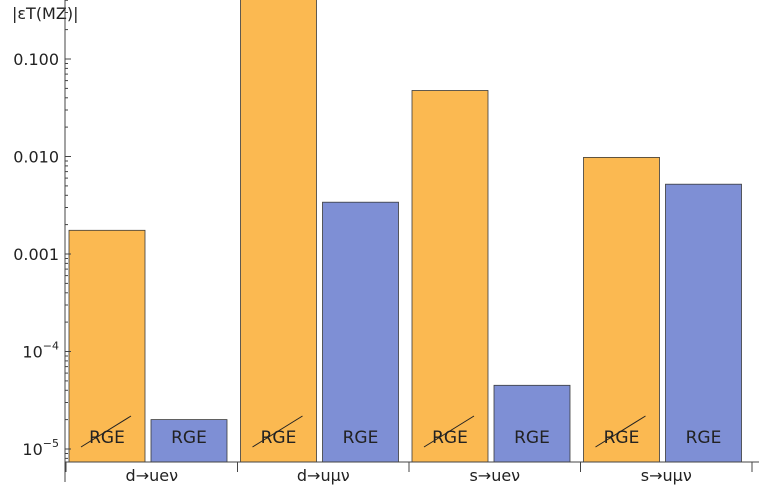 The width and height of the screenshot is (759, 488). Describe the element at coordinates (666, 475) in the screenshot. I see `x-category-label-3: s→uμν` at that location.